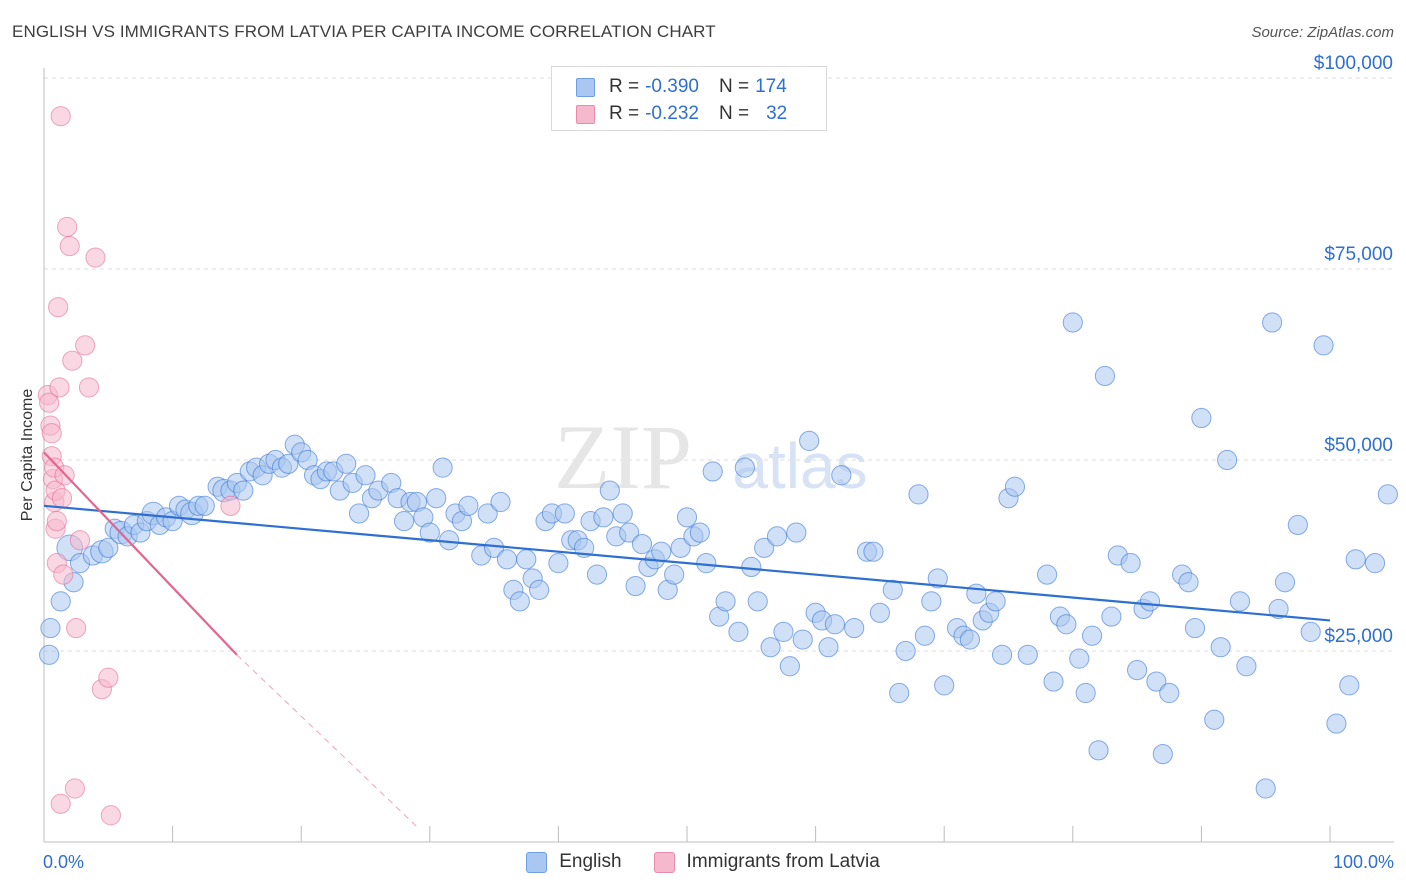 The width and height of the screenshot is (1406, 892). What do you see at coordinates (585, 87) in the screenshot?
I see `english-swatch` at bounding box center [585, 87].